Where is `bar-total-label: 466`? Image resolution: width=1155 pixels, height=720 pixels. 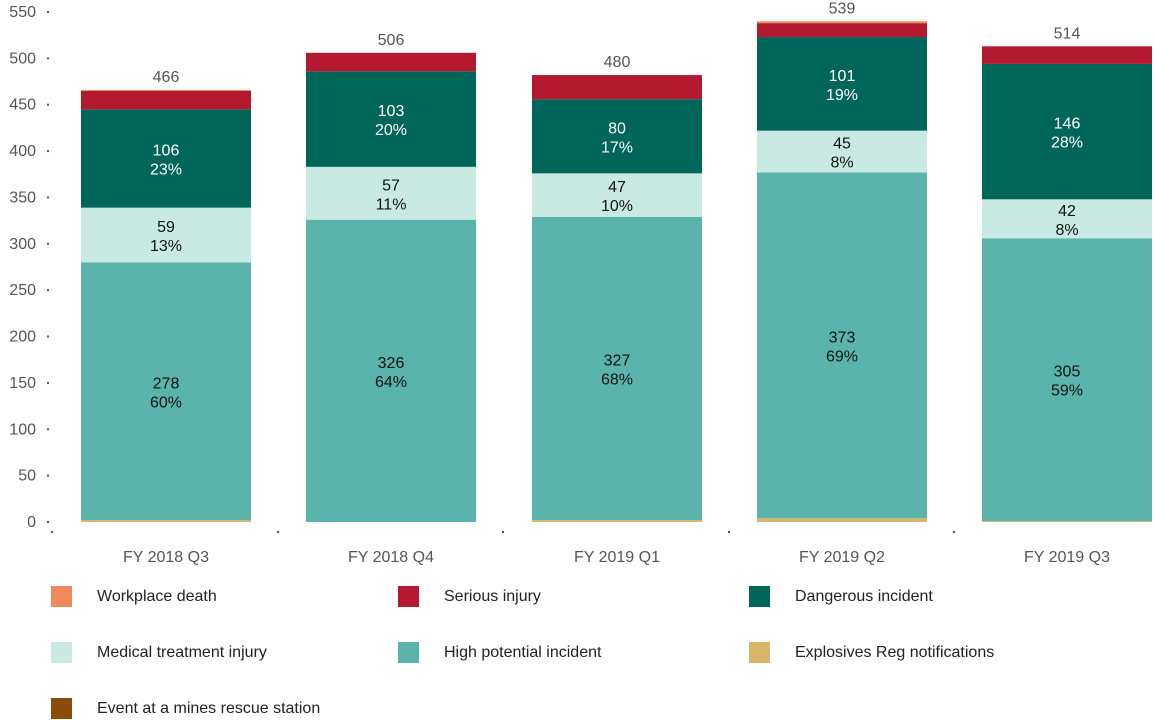
bar-total-label: 466 is located at coordinates (166, 77).